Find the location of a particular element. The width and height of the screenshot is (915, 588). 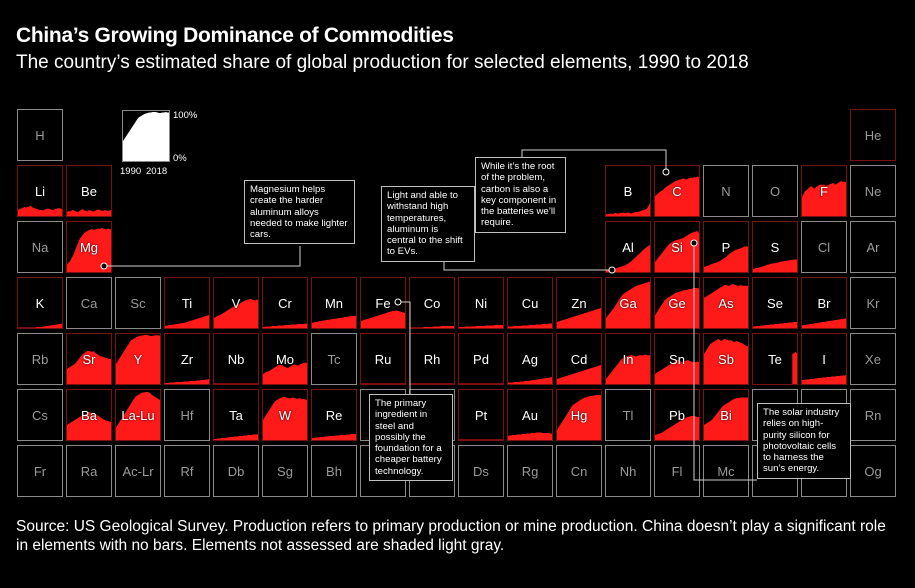

element-cell-fr: Fr is located at coordinates (40, 471).